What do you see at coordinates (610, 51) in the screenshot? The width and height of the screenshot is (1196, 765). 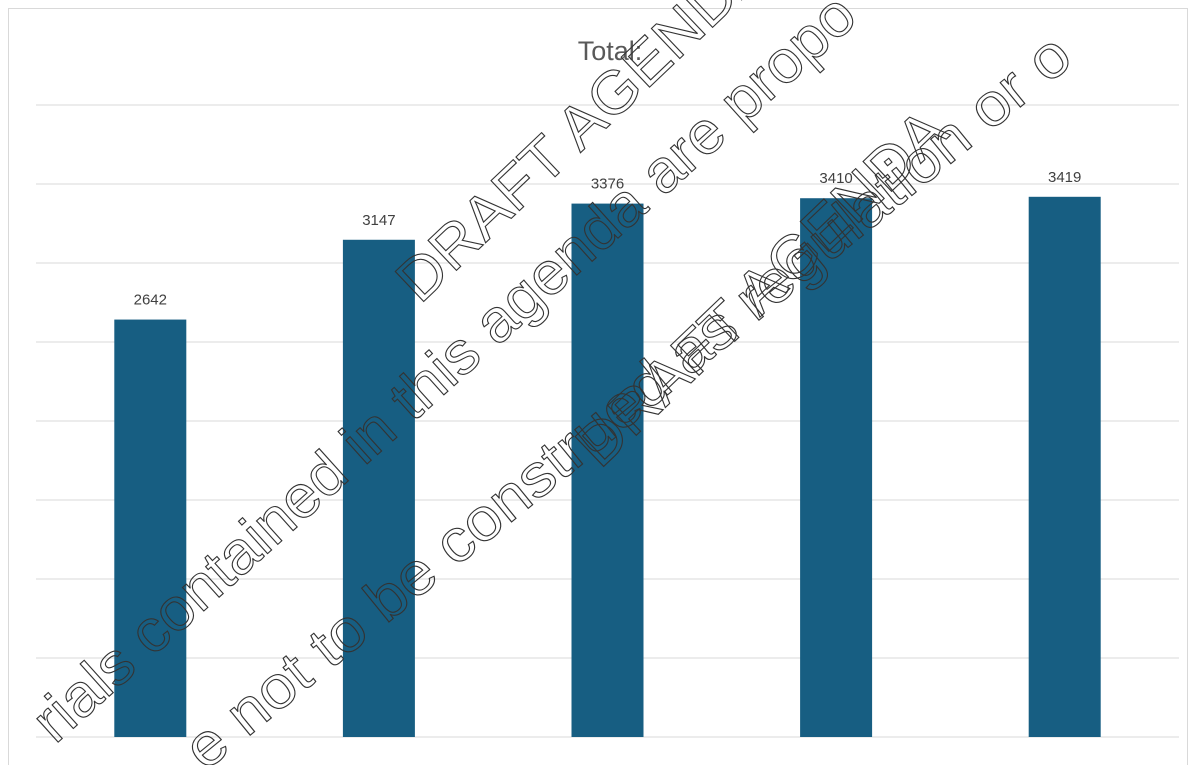 I see `chart-title: Total:` at bounding box center [610, 51].